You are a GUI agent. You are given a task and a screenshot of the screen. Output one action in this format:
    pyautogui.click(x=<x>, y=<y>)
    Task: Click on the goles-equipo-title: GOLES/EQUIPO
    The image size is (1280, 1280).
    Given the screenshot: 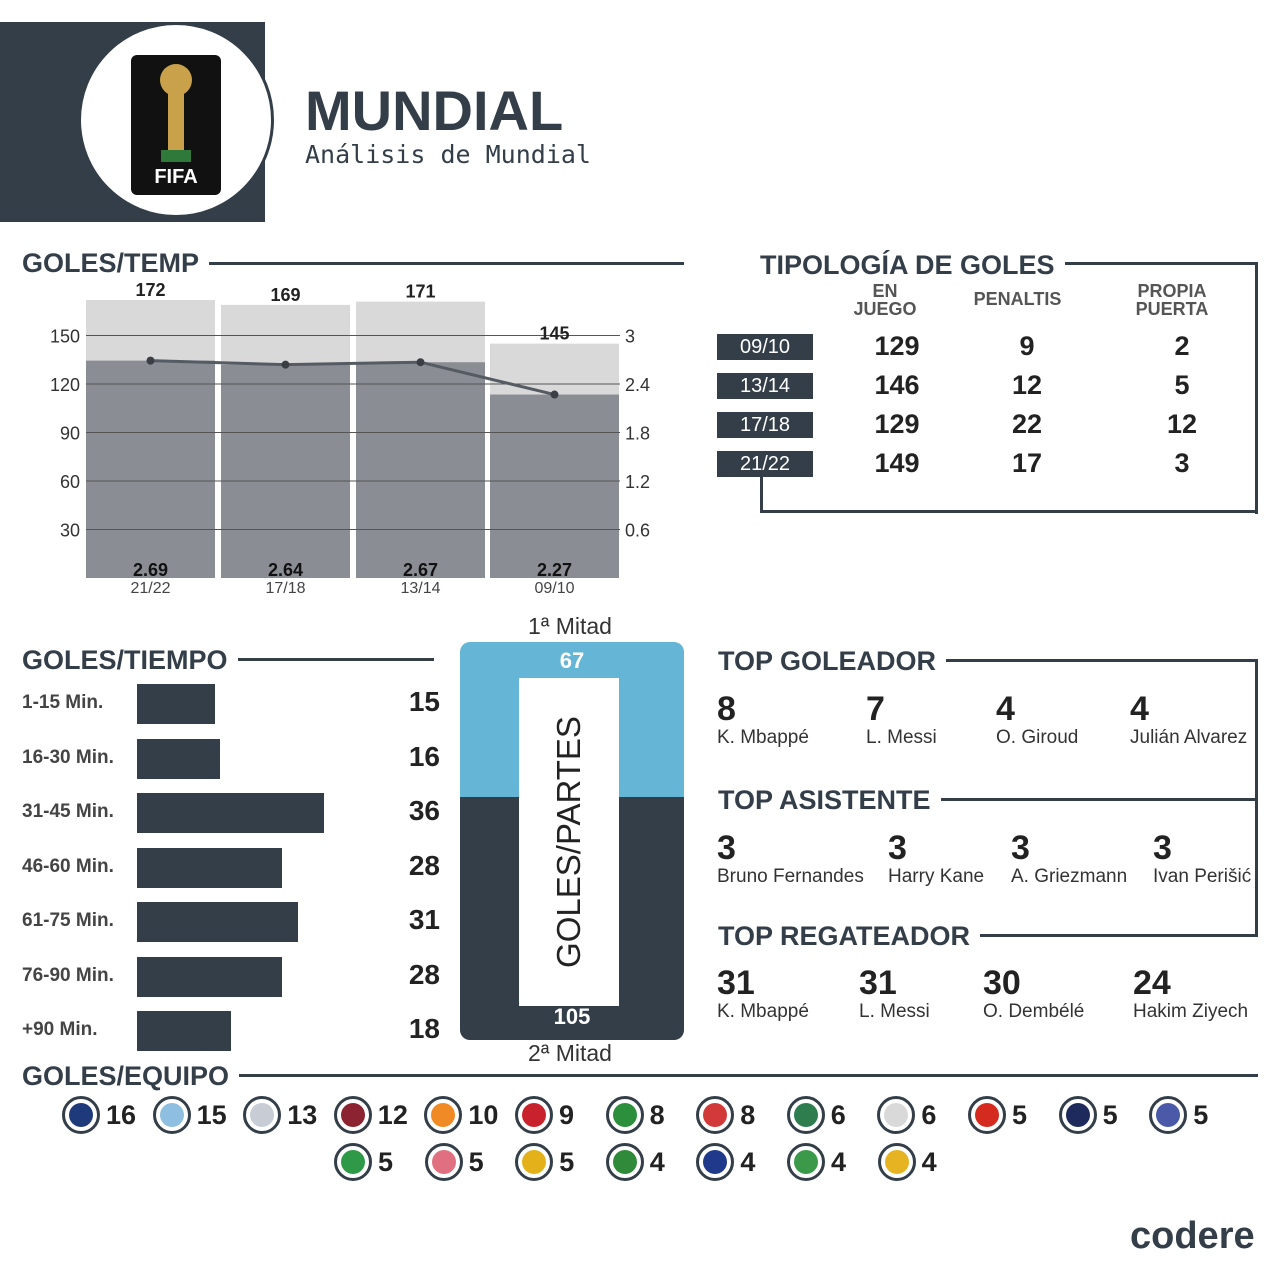 What is the action you would take?
    pyautogui.click(x=131, y=1076)
    